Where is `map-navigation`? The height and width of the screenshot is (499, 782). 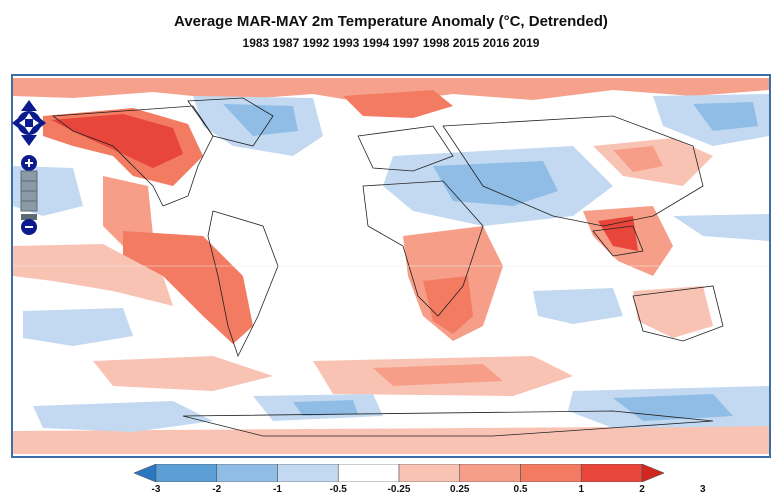 map-navigation is located at coordinates (29, 171).